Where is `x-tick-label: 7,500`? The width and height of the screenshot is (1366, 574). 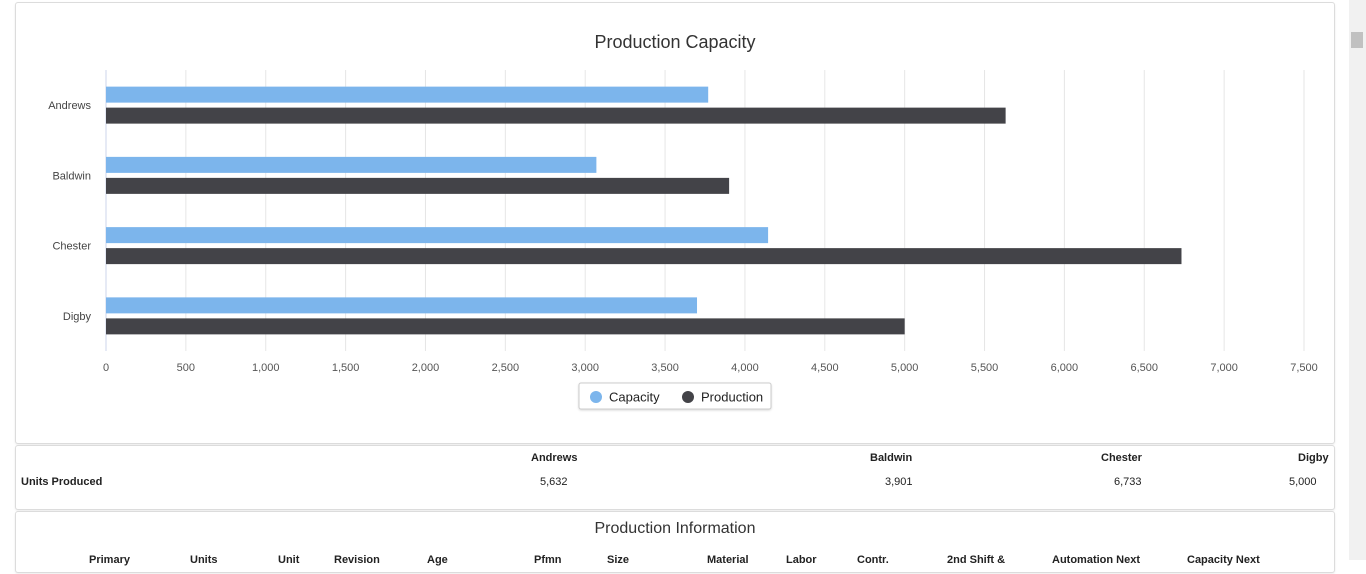
x-tick-label: 7,500 is located at coordinates (1304, 368).